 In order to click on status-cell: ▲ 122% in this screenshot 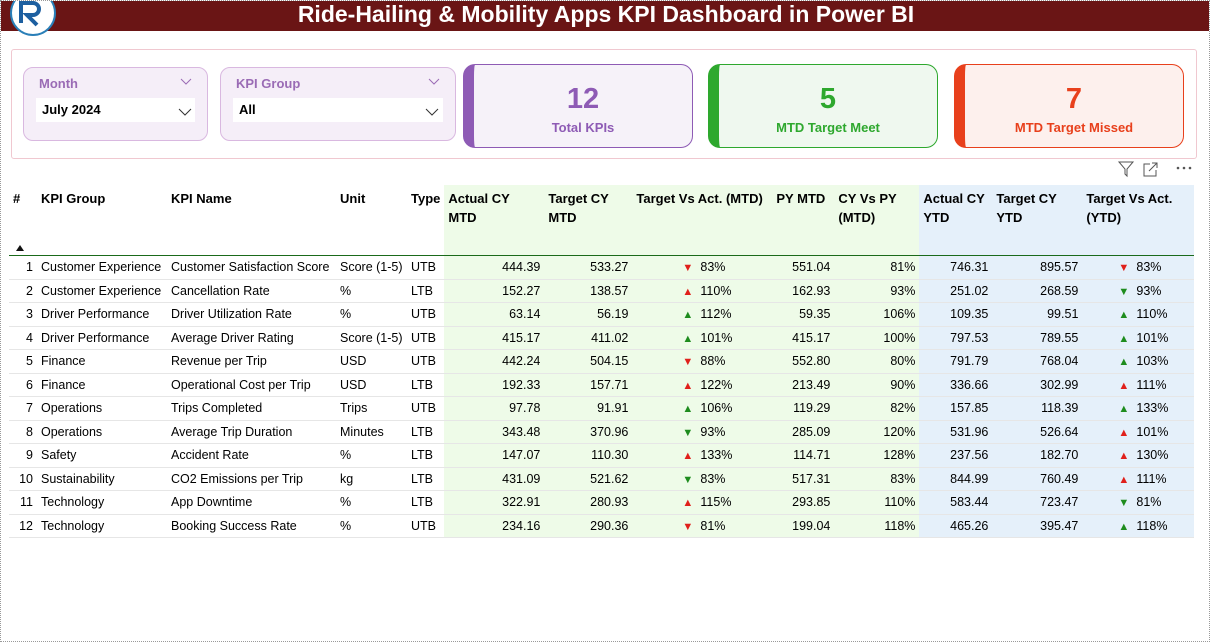, I will do `click(702, 385)`.